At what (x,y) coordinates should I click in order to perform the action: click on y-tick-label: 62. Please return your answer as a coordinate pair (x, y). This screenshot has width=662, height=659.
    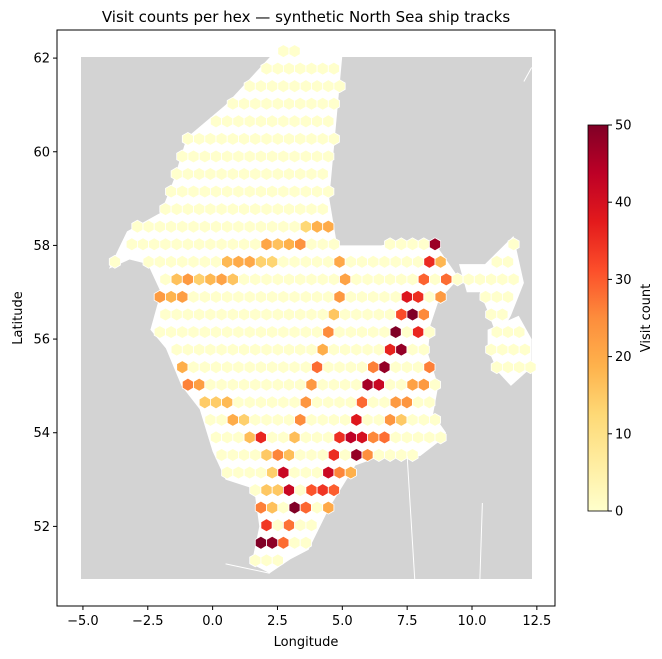
    Looking at the image, I should click on (41, 59).